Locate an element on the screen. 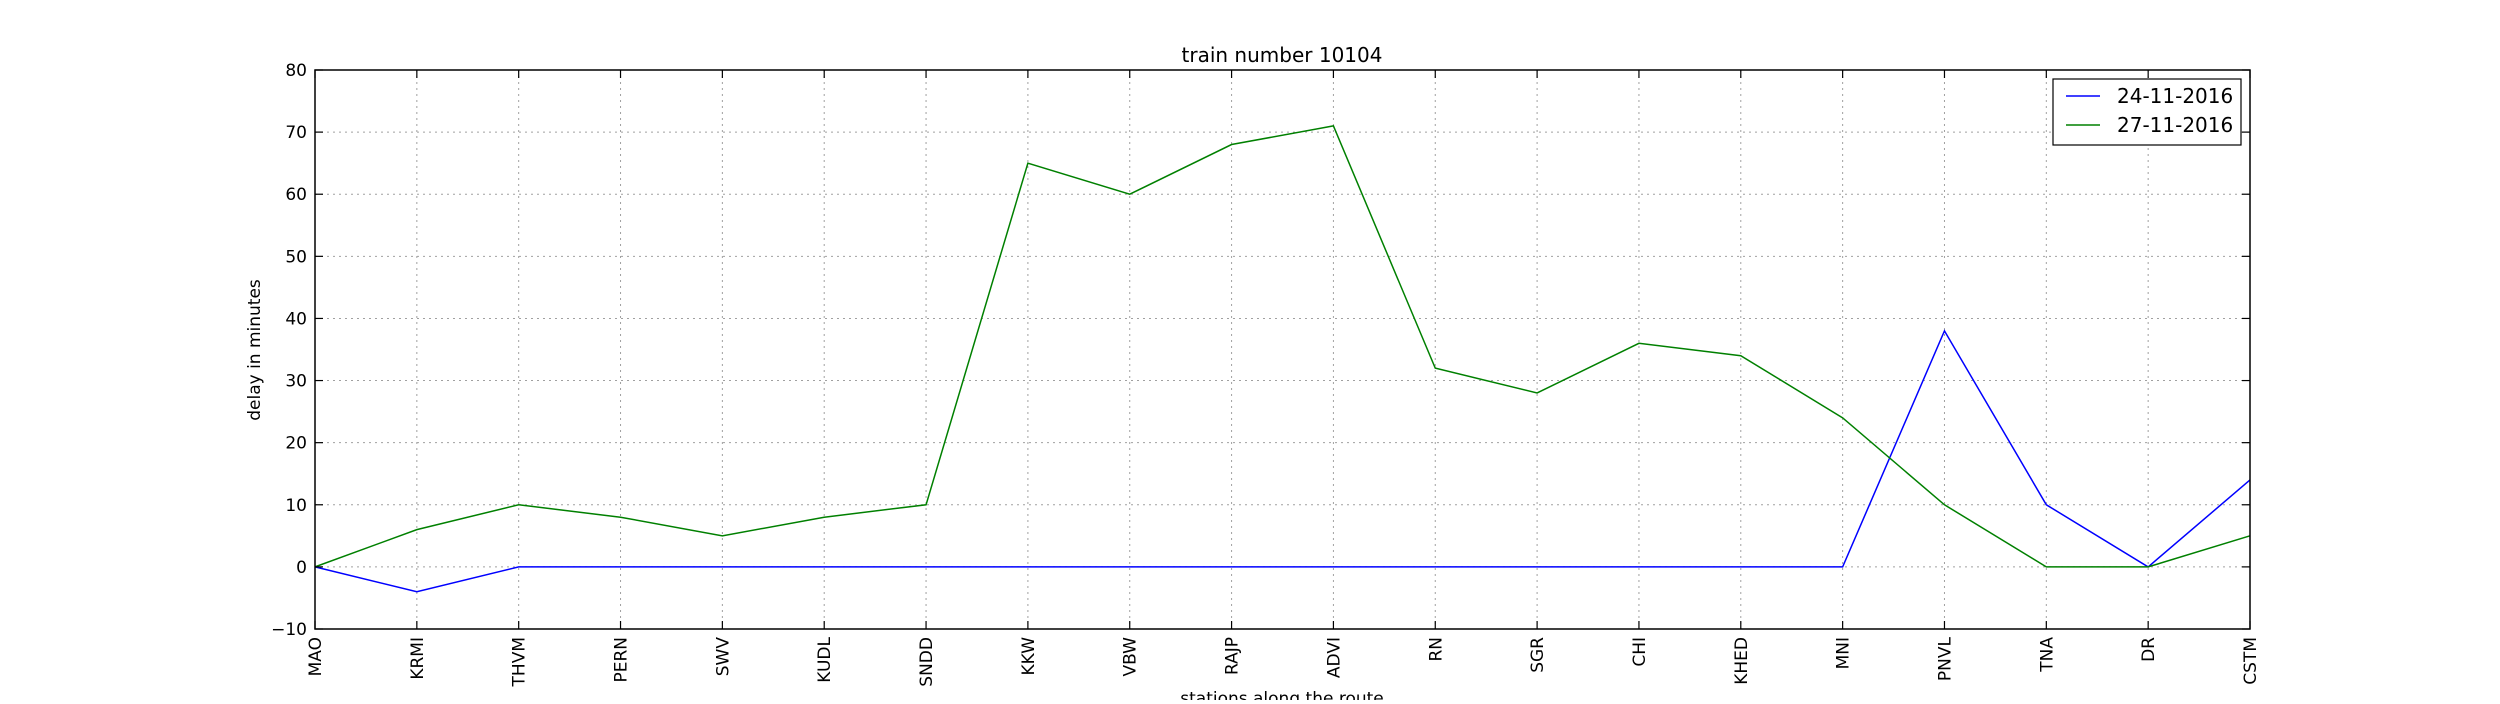 This screenshot has height=704, width=2500. y-tick-label: −10 is located at coordinates (289, 630).